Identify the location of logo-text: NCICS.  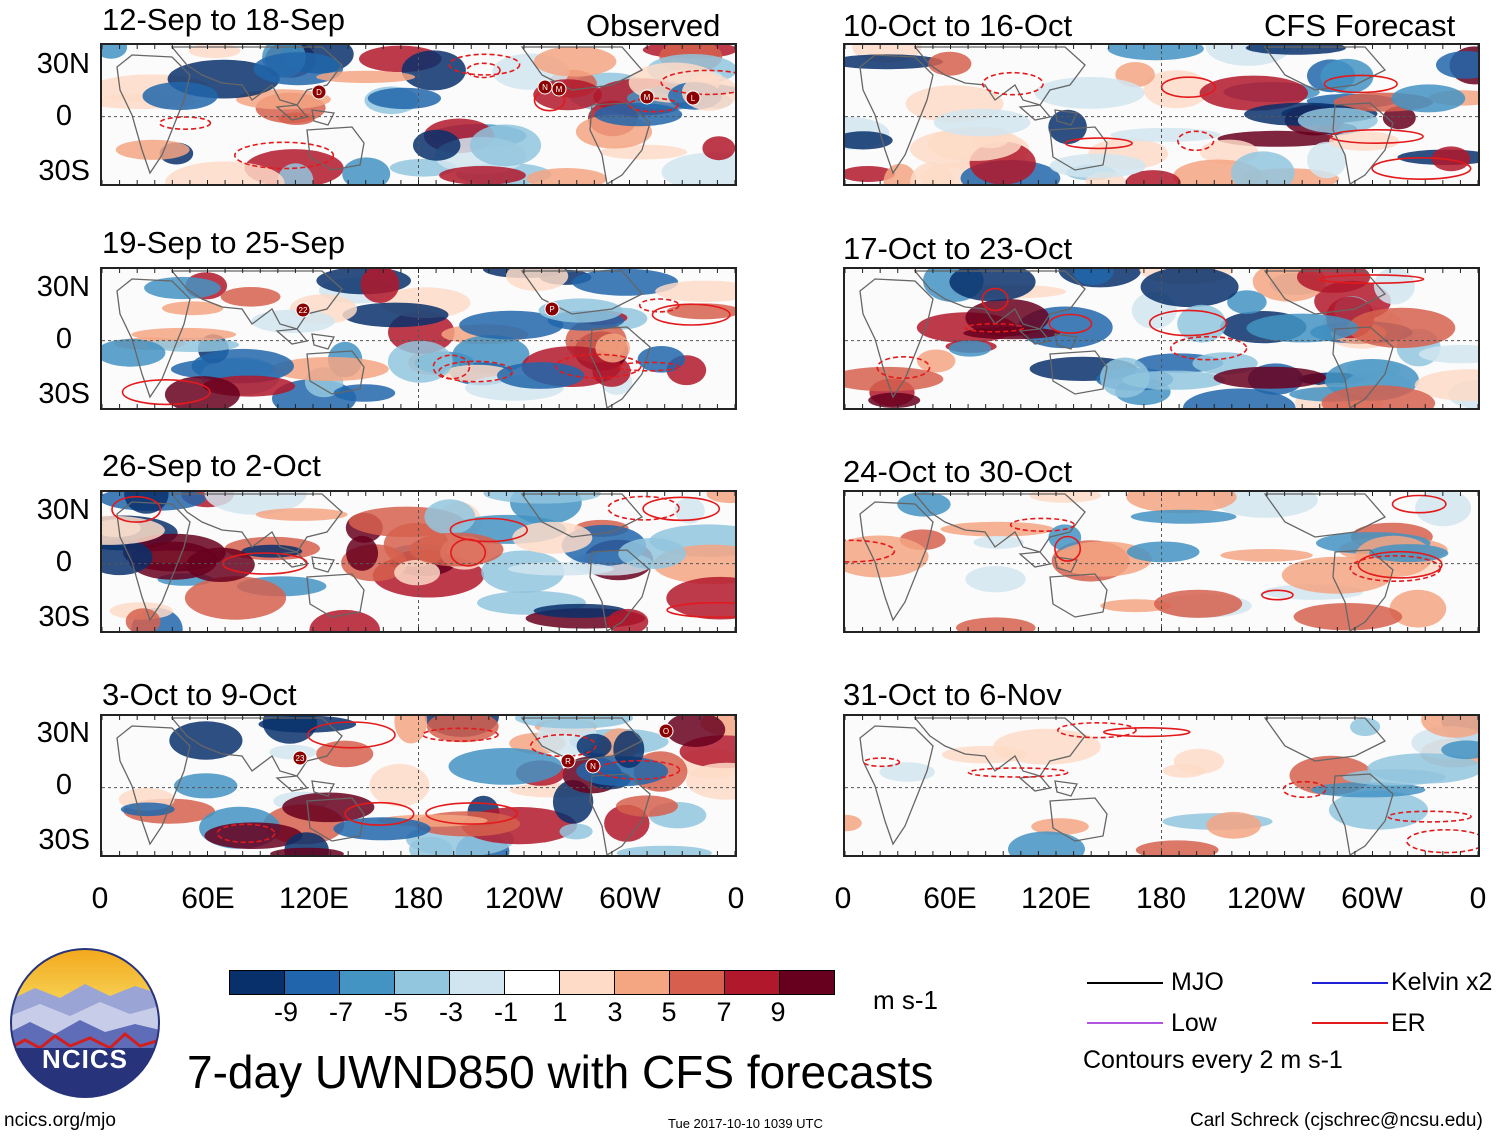
(85, 1059).